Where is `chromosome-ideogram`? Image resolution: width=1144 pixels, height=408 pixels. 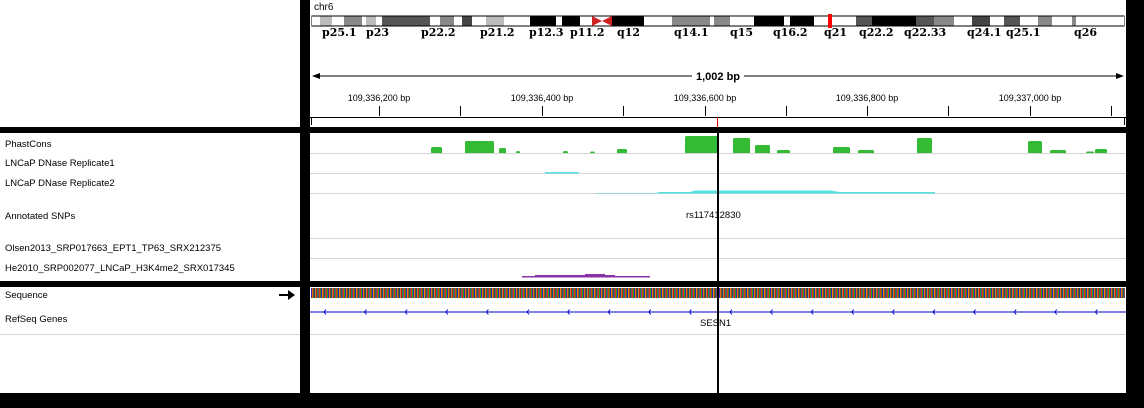
chromosome-ideogram is located at coordinates (718, 21).